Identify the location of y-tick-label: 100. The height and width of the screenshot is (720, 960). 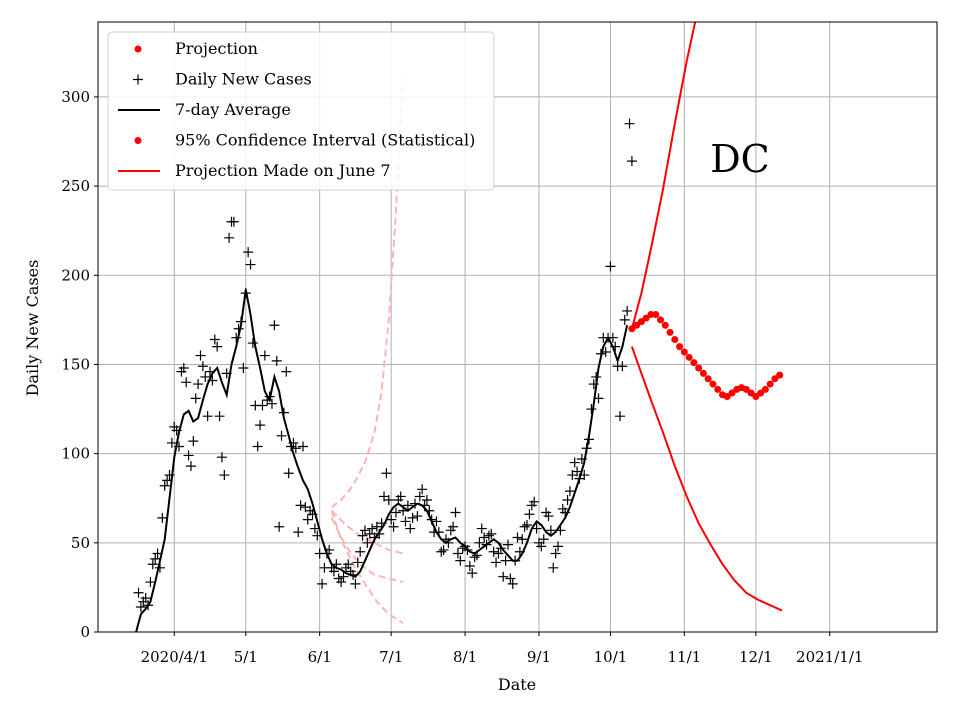
(75, 454).